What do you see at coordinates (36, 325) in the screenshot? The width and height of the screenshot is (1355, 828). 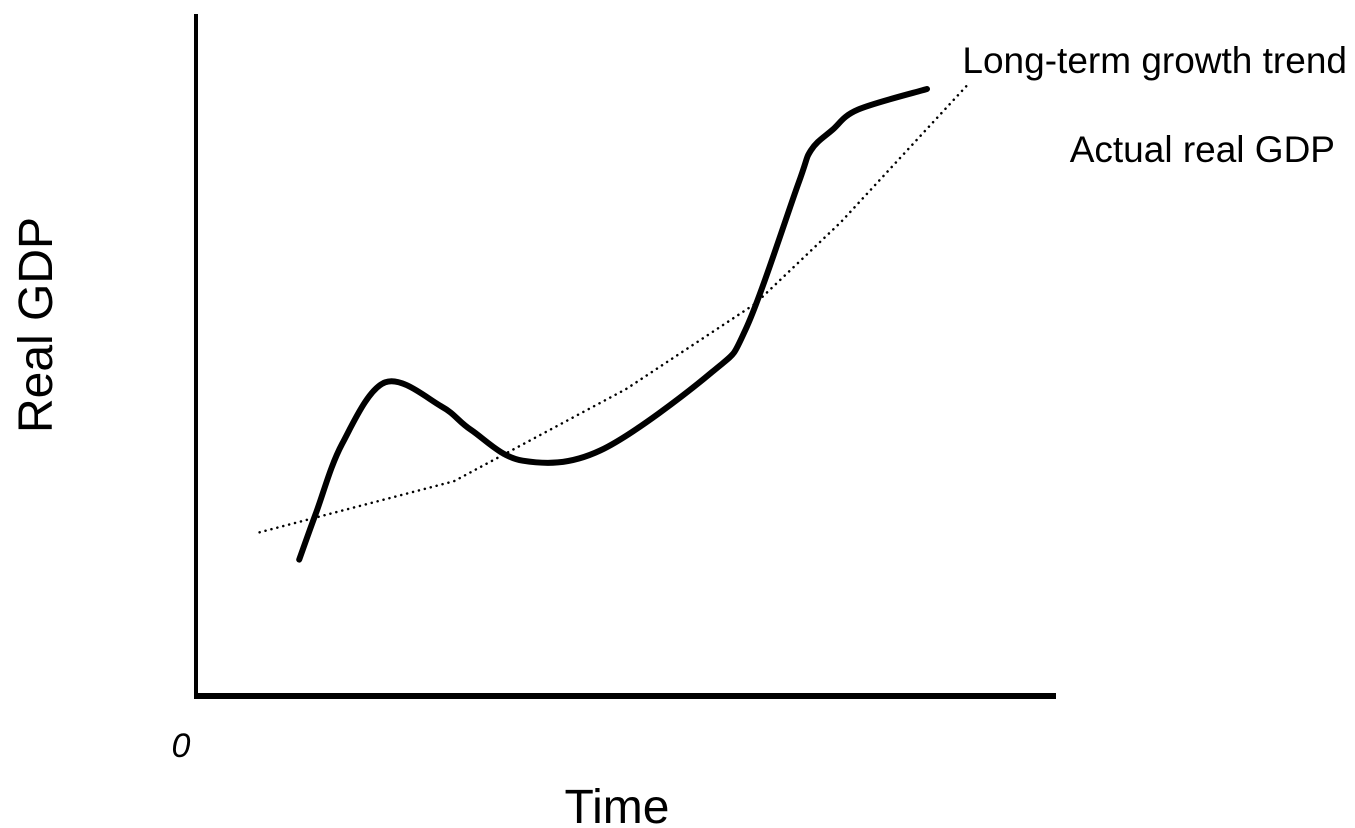 I see `y-axis-label: Real GDP` at bounding box center [36, 325].